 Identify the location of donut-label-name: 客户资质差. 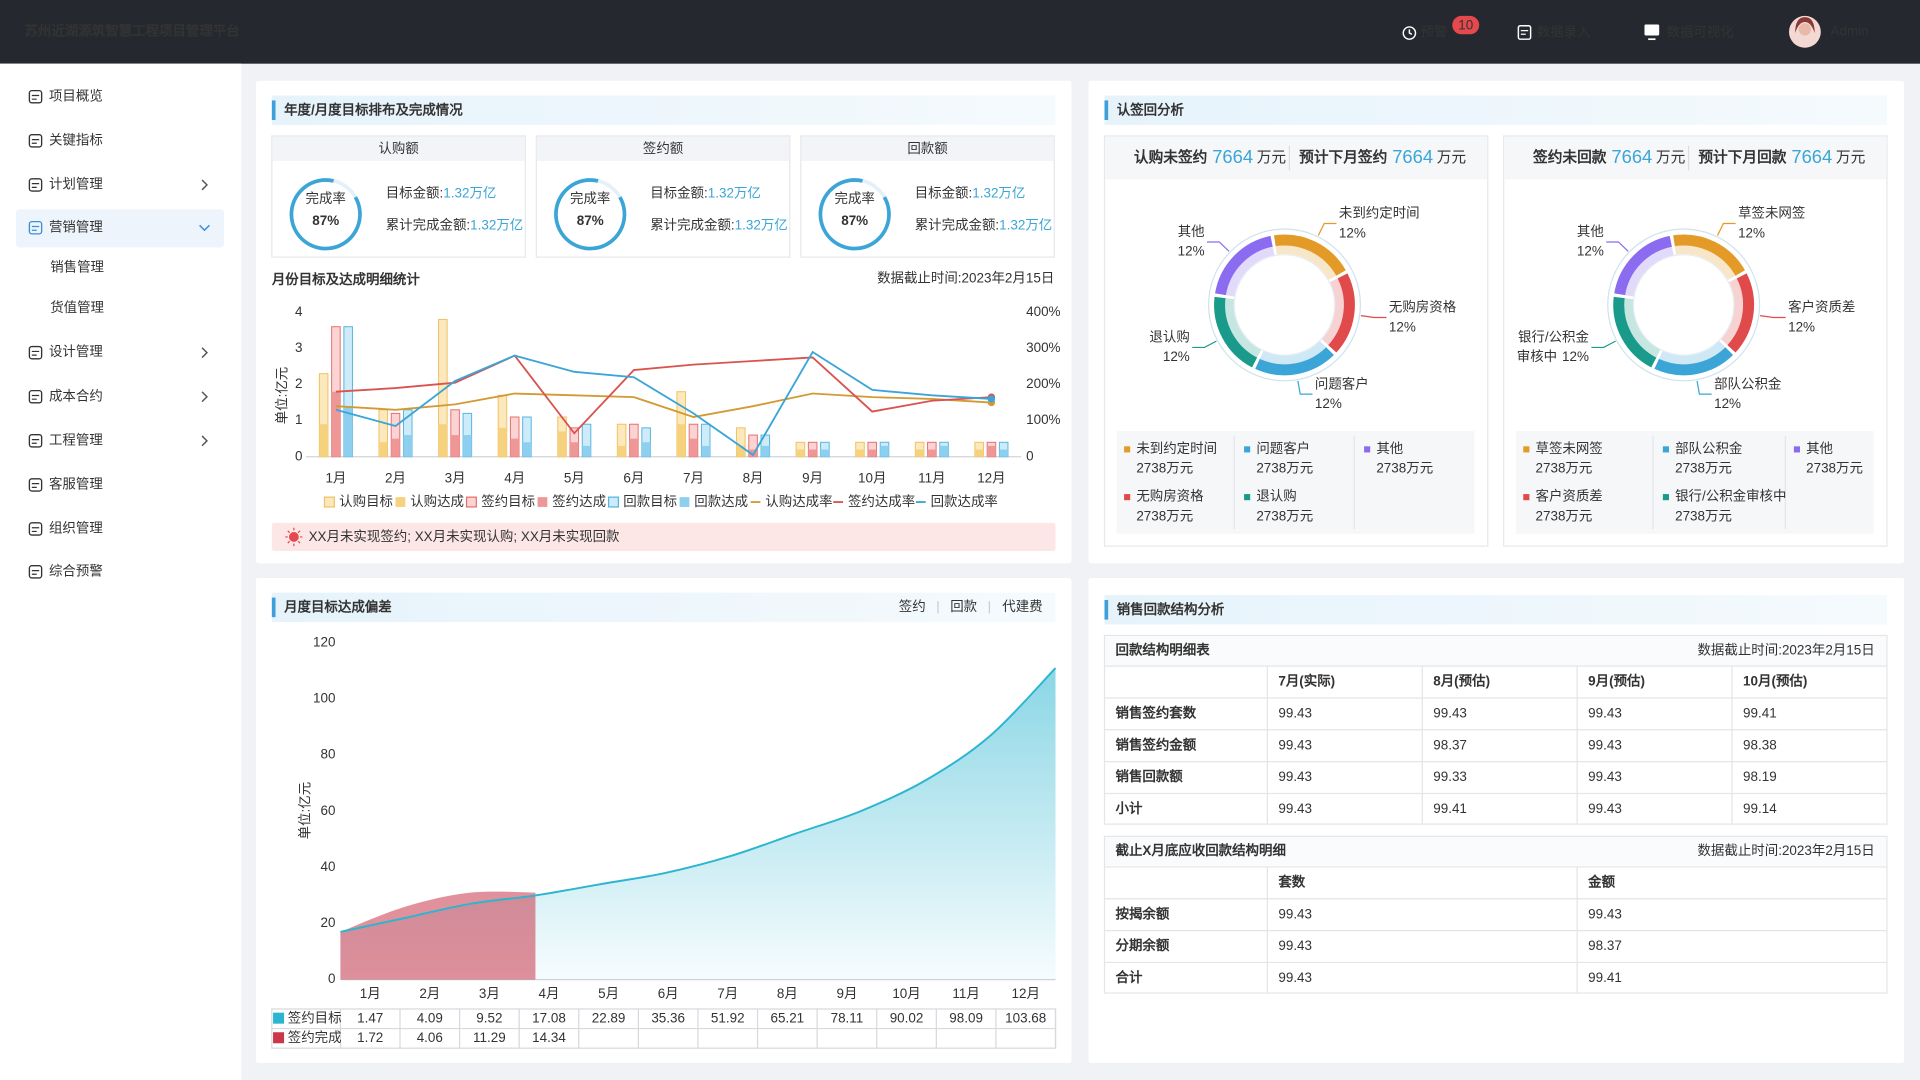
(1821, 306).